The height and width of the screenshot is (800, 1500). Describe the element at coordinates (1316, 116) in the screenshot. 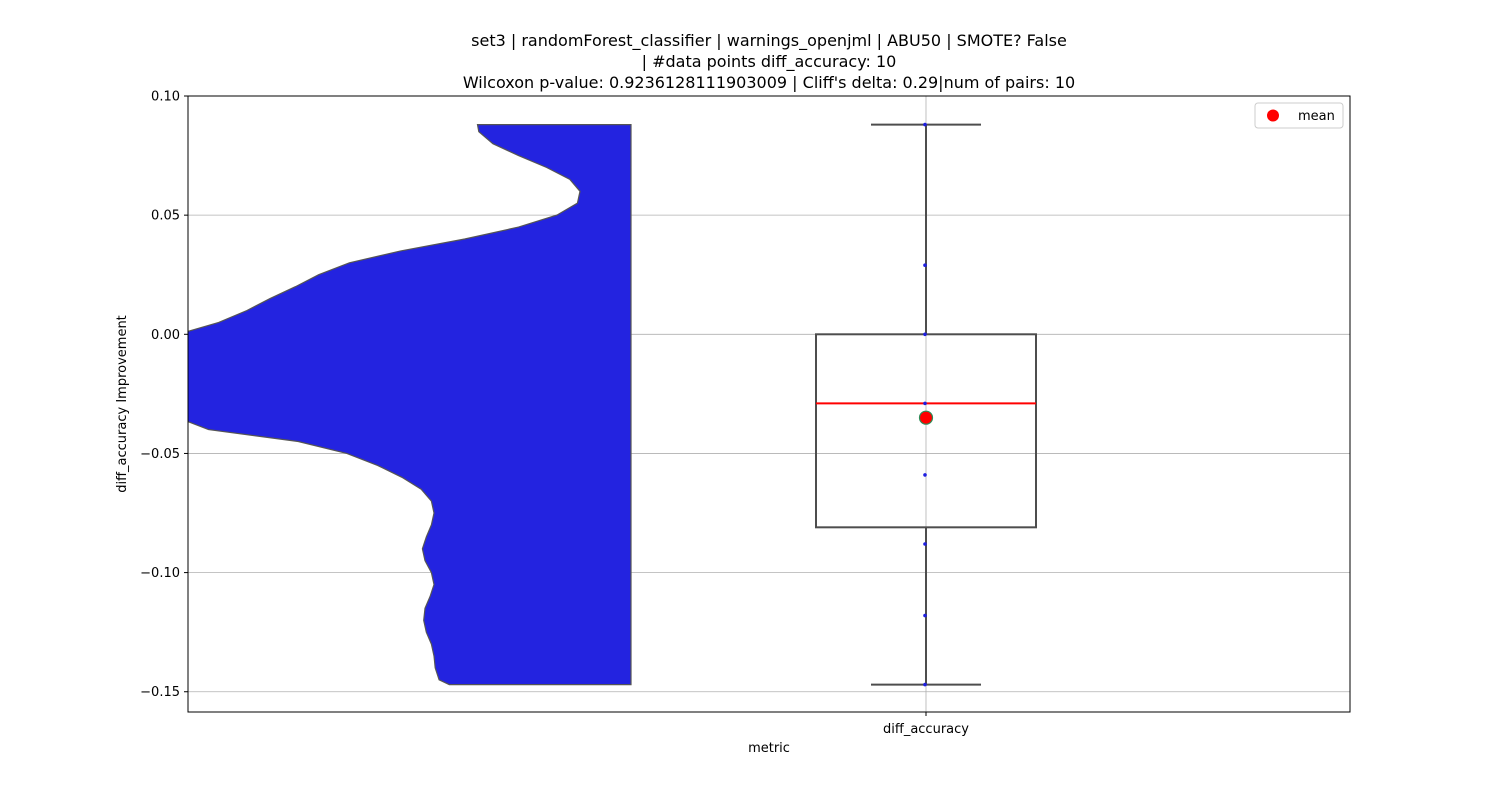

I see `legend-label-mean: mean` at that location.